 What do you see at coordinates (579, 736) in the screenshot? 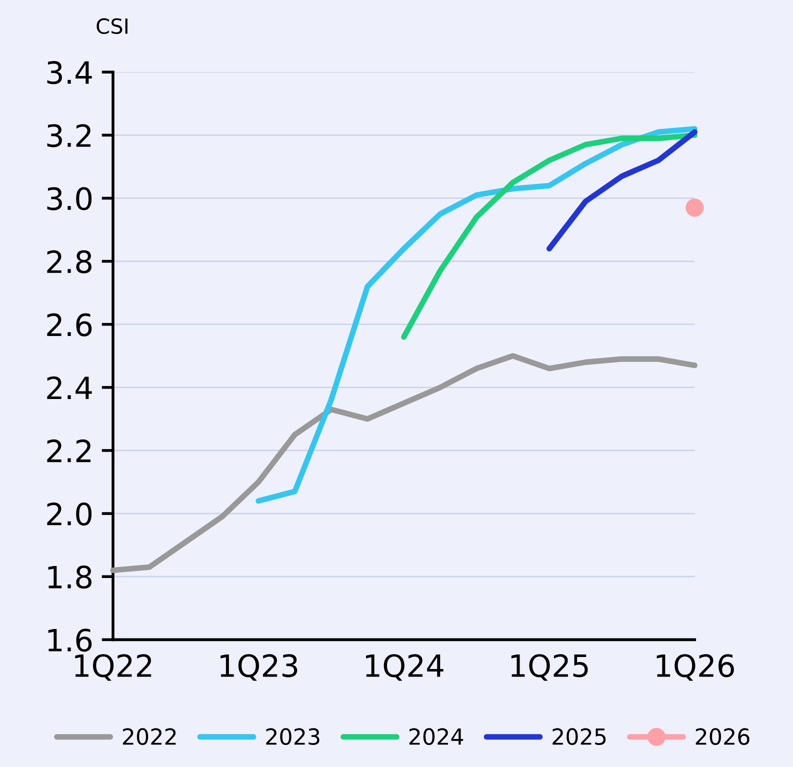
I see `legend-label: 2025` at bounding box center [579, 736].